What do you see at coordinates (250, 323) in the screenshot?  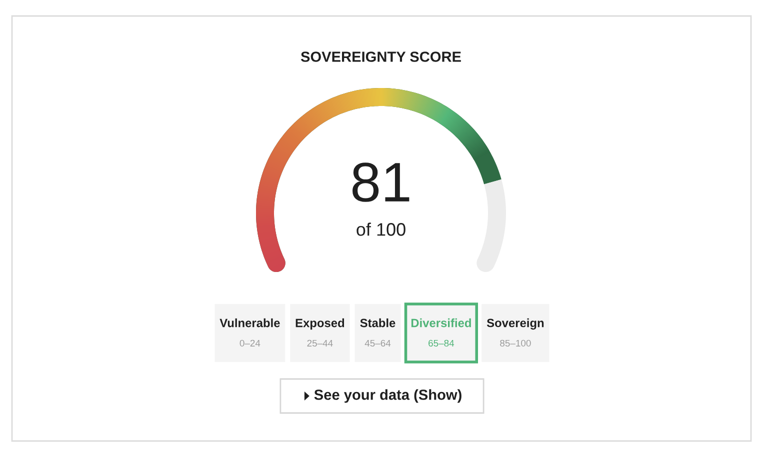 I see `category-label: Vulnerable` at bounding box center [250, 323].